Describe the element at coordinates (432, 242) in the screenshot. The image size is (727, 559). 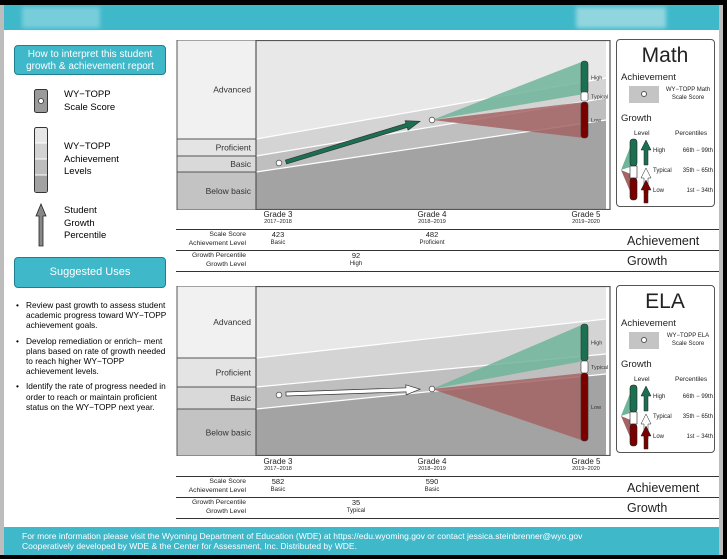
I see `achievement-level-value: Proficient` at that location.